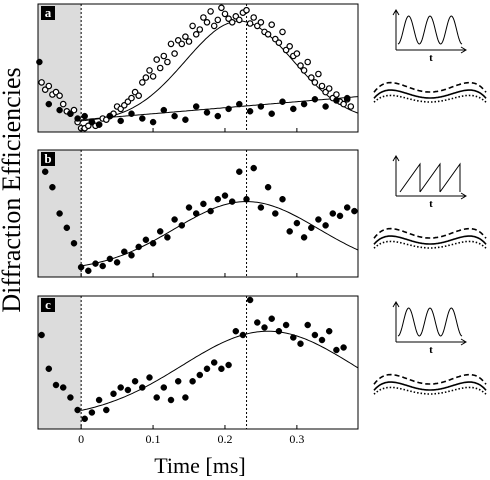  What do you see at coordinates (48, 12) in the screenshot?
I see `panel-label: a` at bounding box center [48, 12].